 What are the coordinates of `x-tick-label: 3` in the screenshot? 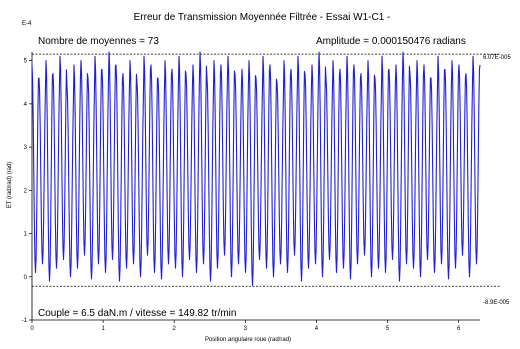 It's located at (246, 329).